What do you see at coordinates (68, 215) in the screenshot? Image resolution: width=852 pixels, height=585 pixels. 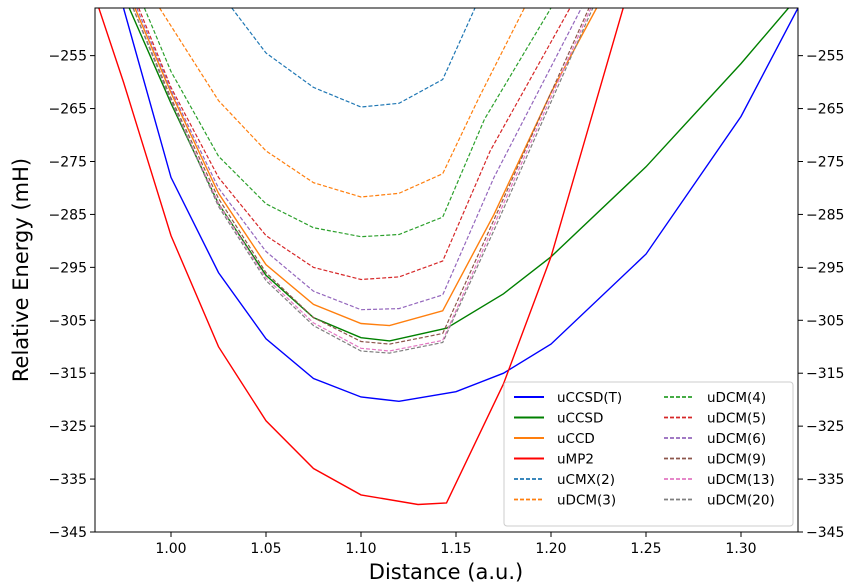 I see `y-tick-label-left: −285` at bounding box center [68, 215].